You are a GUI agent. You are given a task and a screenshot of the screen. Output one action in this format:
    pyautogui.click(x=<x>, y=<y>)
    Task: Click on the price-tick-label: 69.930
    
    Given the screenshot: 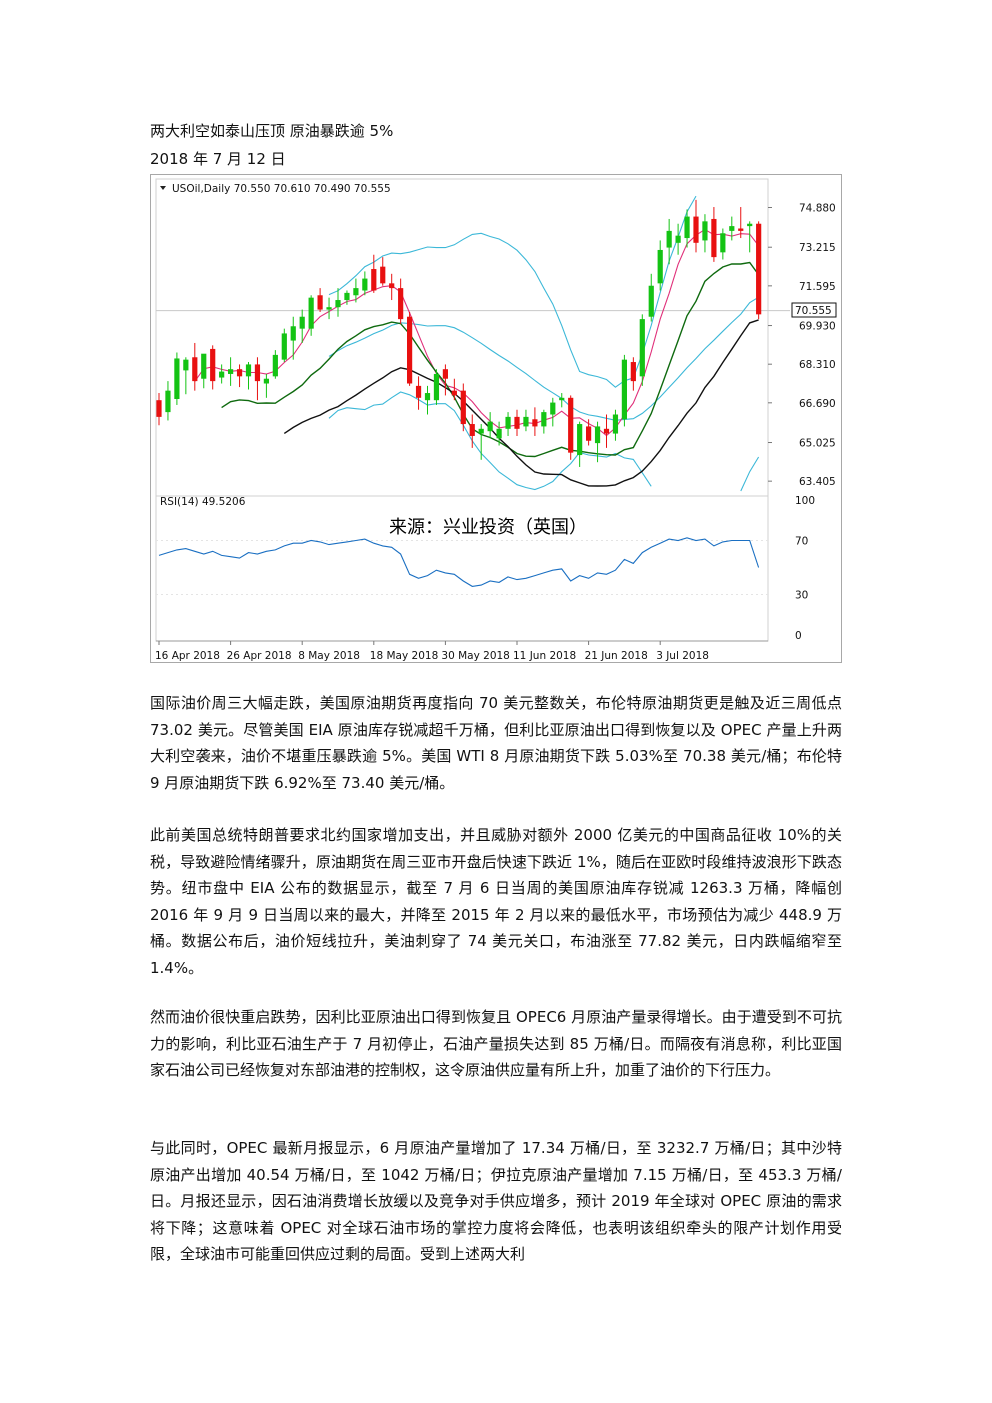 What is the action you would take?
    pyautogui.click(x=817, y=327)
    